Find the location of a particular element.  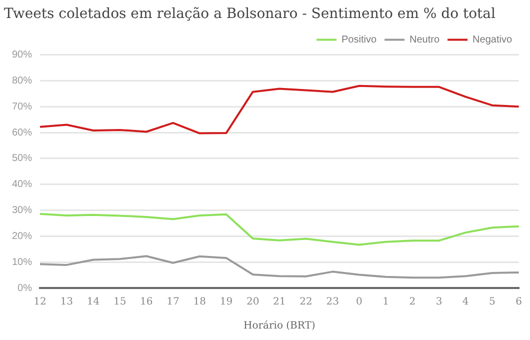

chart-title: Tweets coletados em relação a Bolsonaro - Sentimento em % do total is located at coordinates (250, 14).